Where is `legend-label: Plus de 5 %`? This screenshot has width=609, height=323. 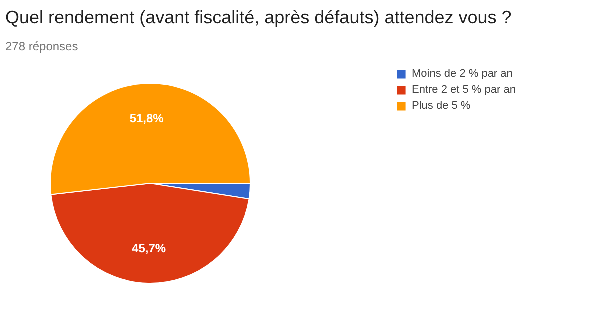 legend-label: Plus de 5 % is located at coordinates (441, 106).